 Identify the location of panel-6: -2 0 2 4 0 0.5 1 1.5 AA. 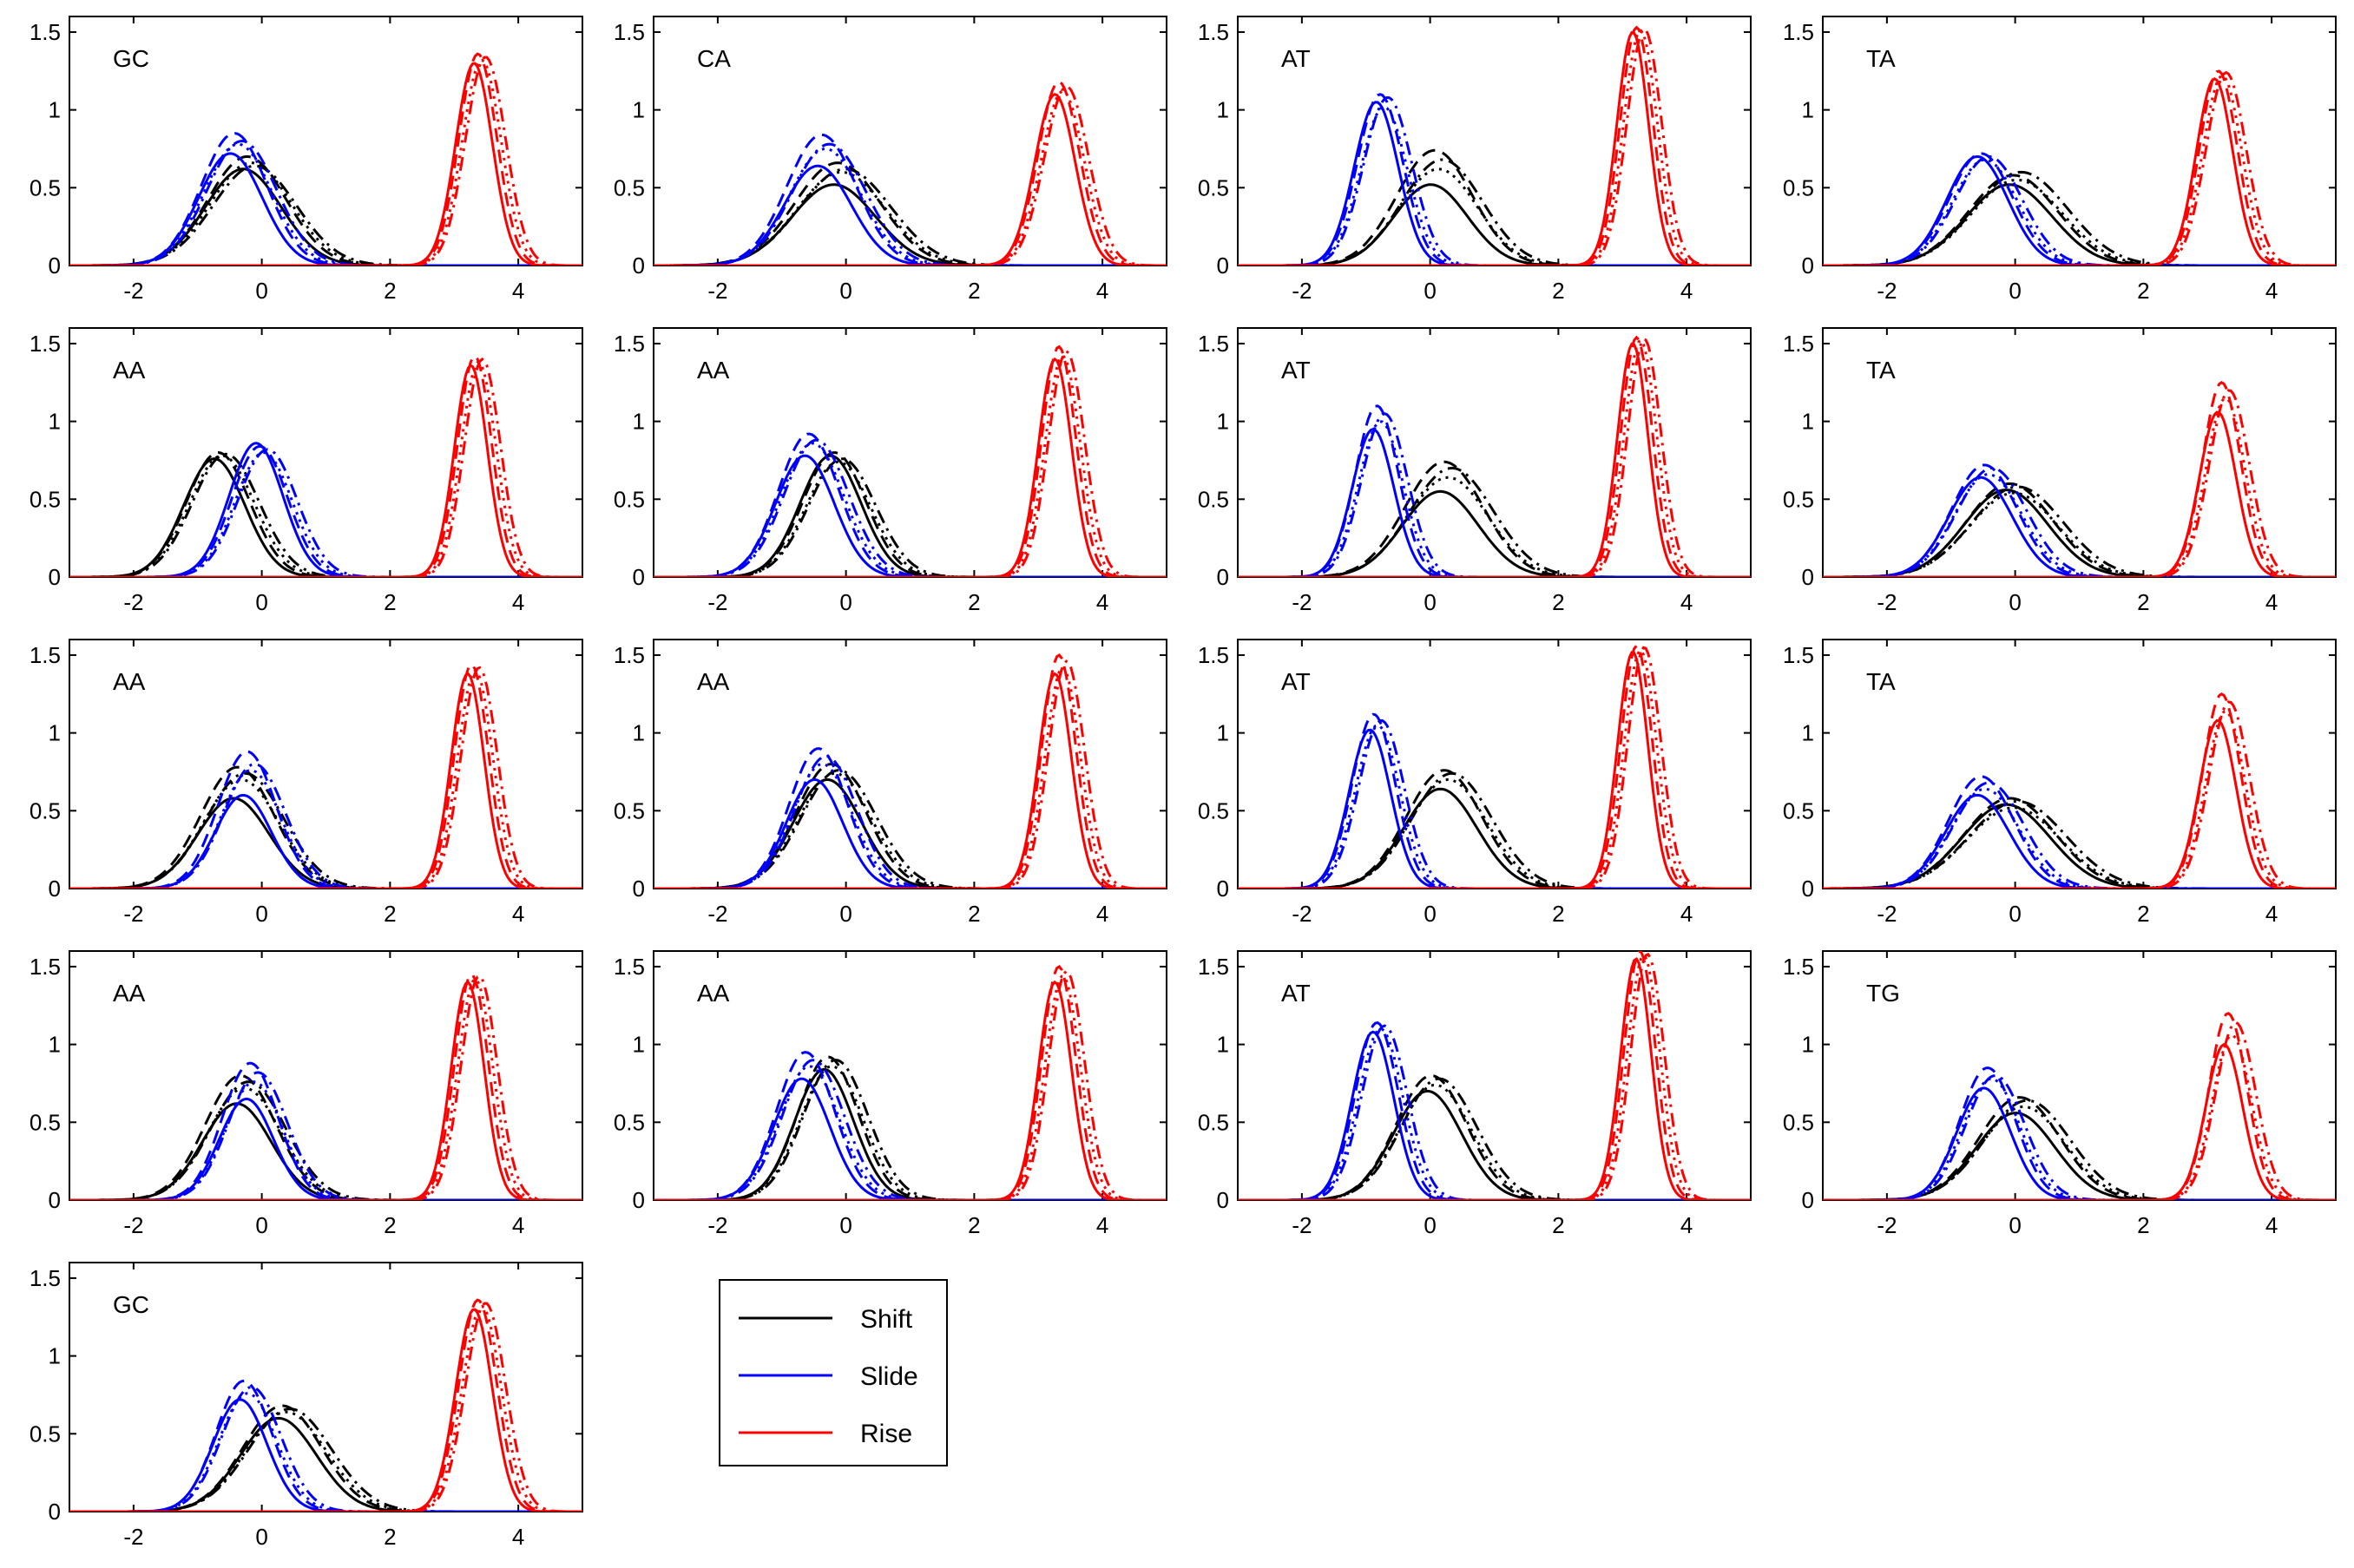
(890, 471).